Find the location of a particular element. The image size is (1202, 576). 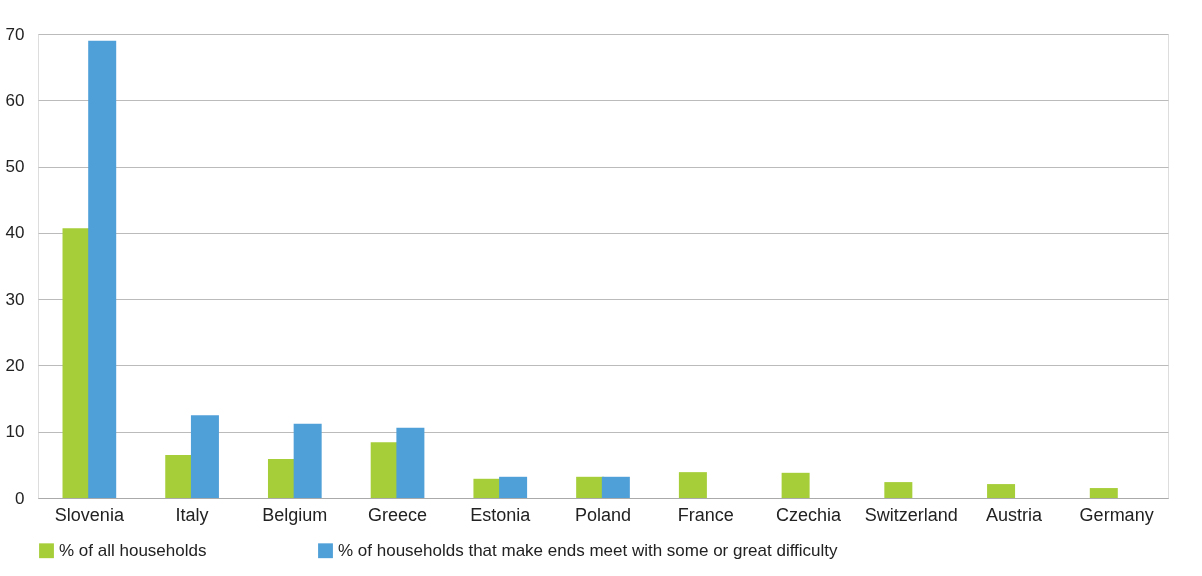

y-tick-label: 60 is located at coordinates (15, 100).